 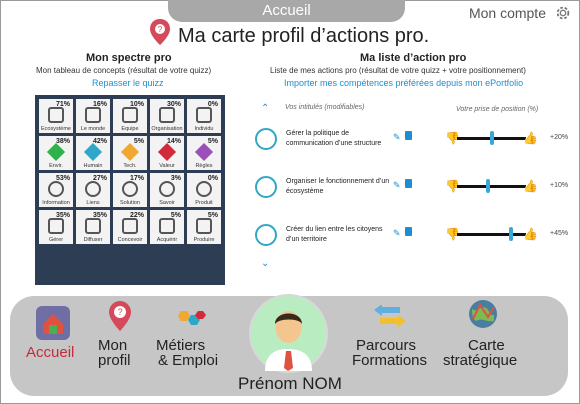 I want to click on concept-cell: 0% Individu, so click(x=204, y=116).